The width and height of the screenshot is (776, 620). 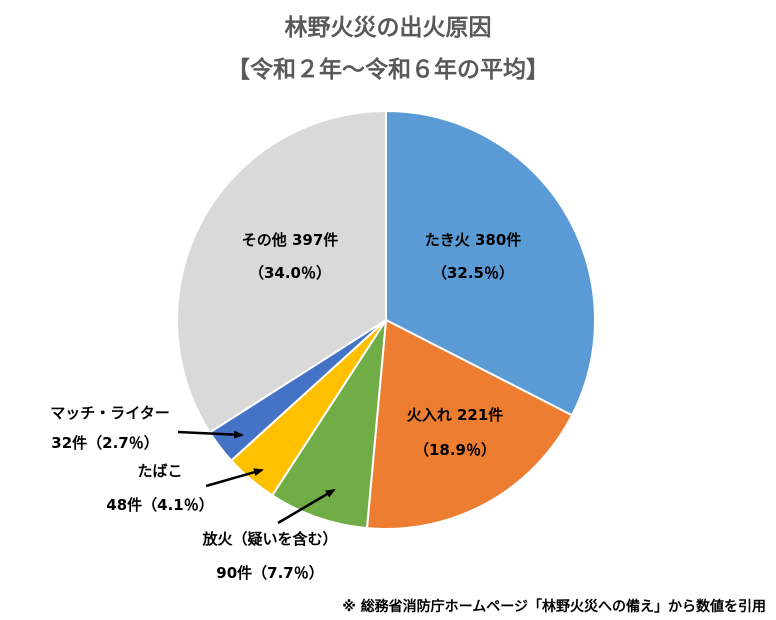 I want to click on slice-value-1: （18.9％）, so click(x=455, y=450).